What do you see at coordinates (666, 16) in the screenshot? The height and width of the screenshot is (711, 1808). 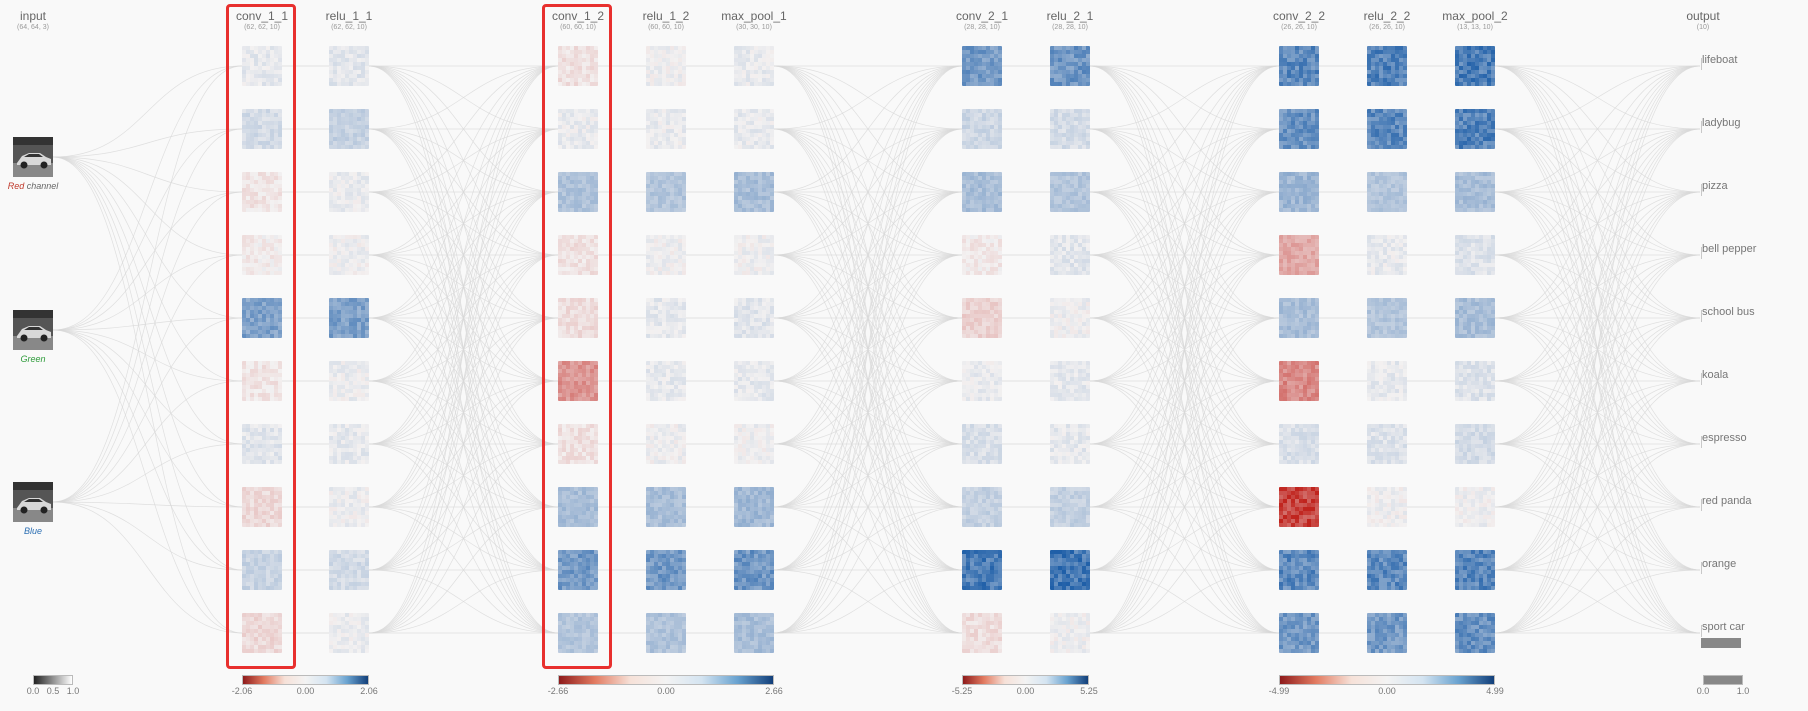 I see `layer-title: relu_1_2` at bounding box center [666, 16].